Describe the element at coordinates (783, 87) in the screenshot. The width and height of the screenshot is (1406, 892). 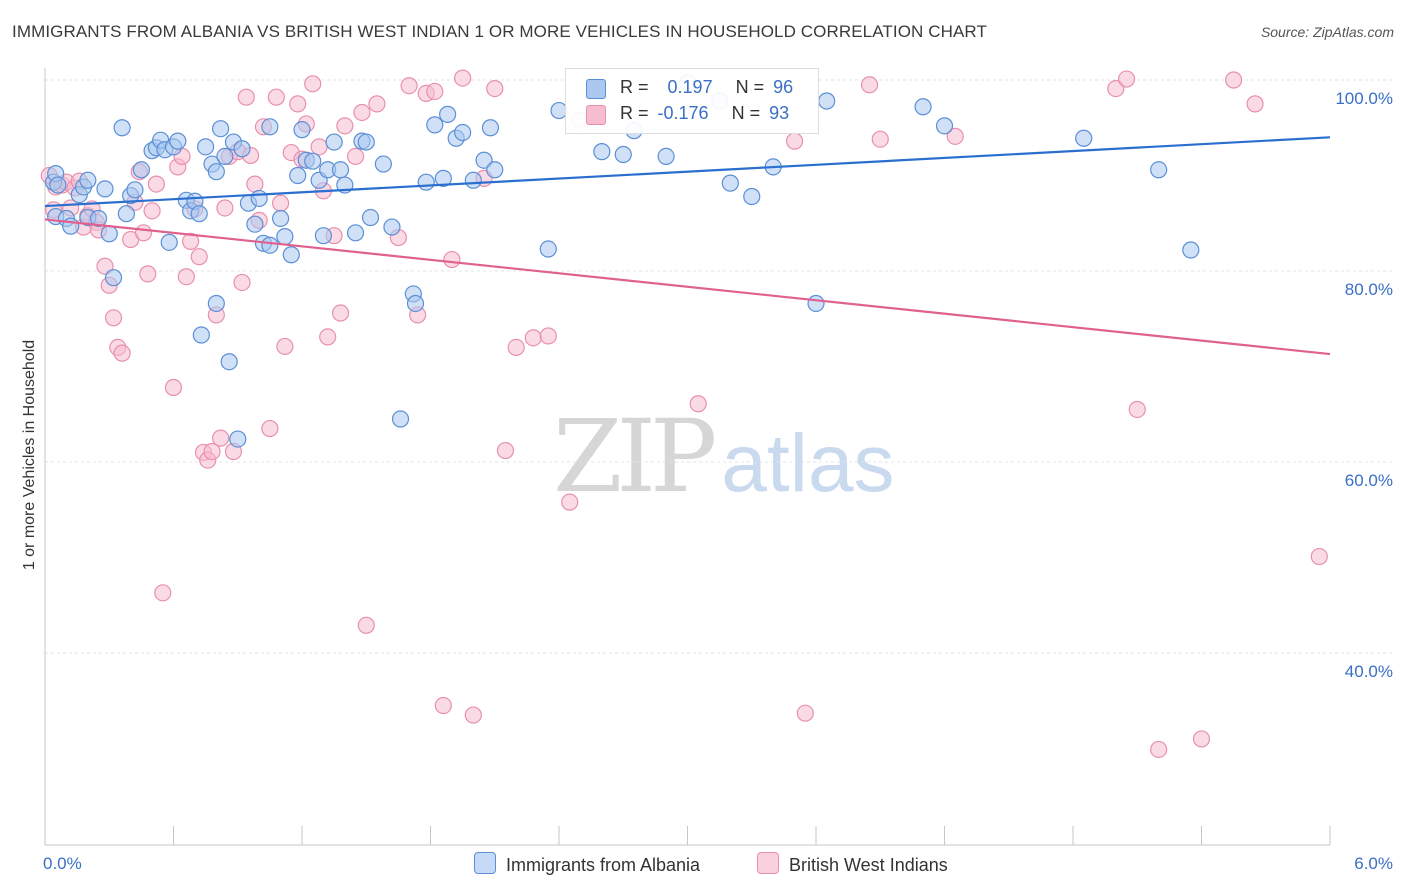
I see `legend-n-value: 96` at that location.